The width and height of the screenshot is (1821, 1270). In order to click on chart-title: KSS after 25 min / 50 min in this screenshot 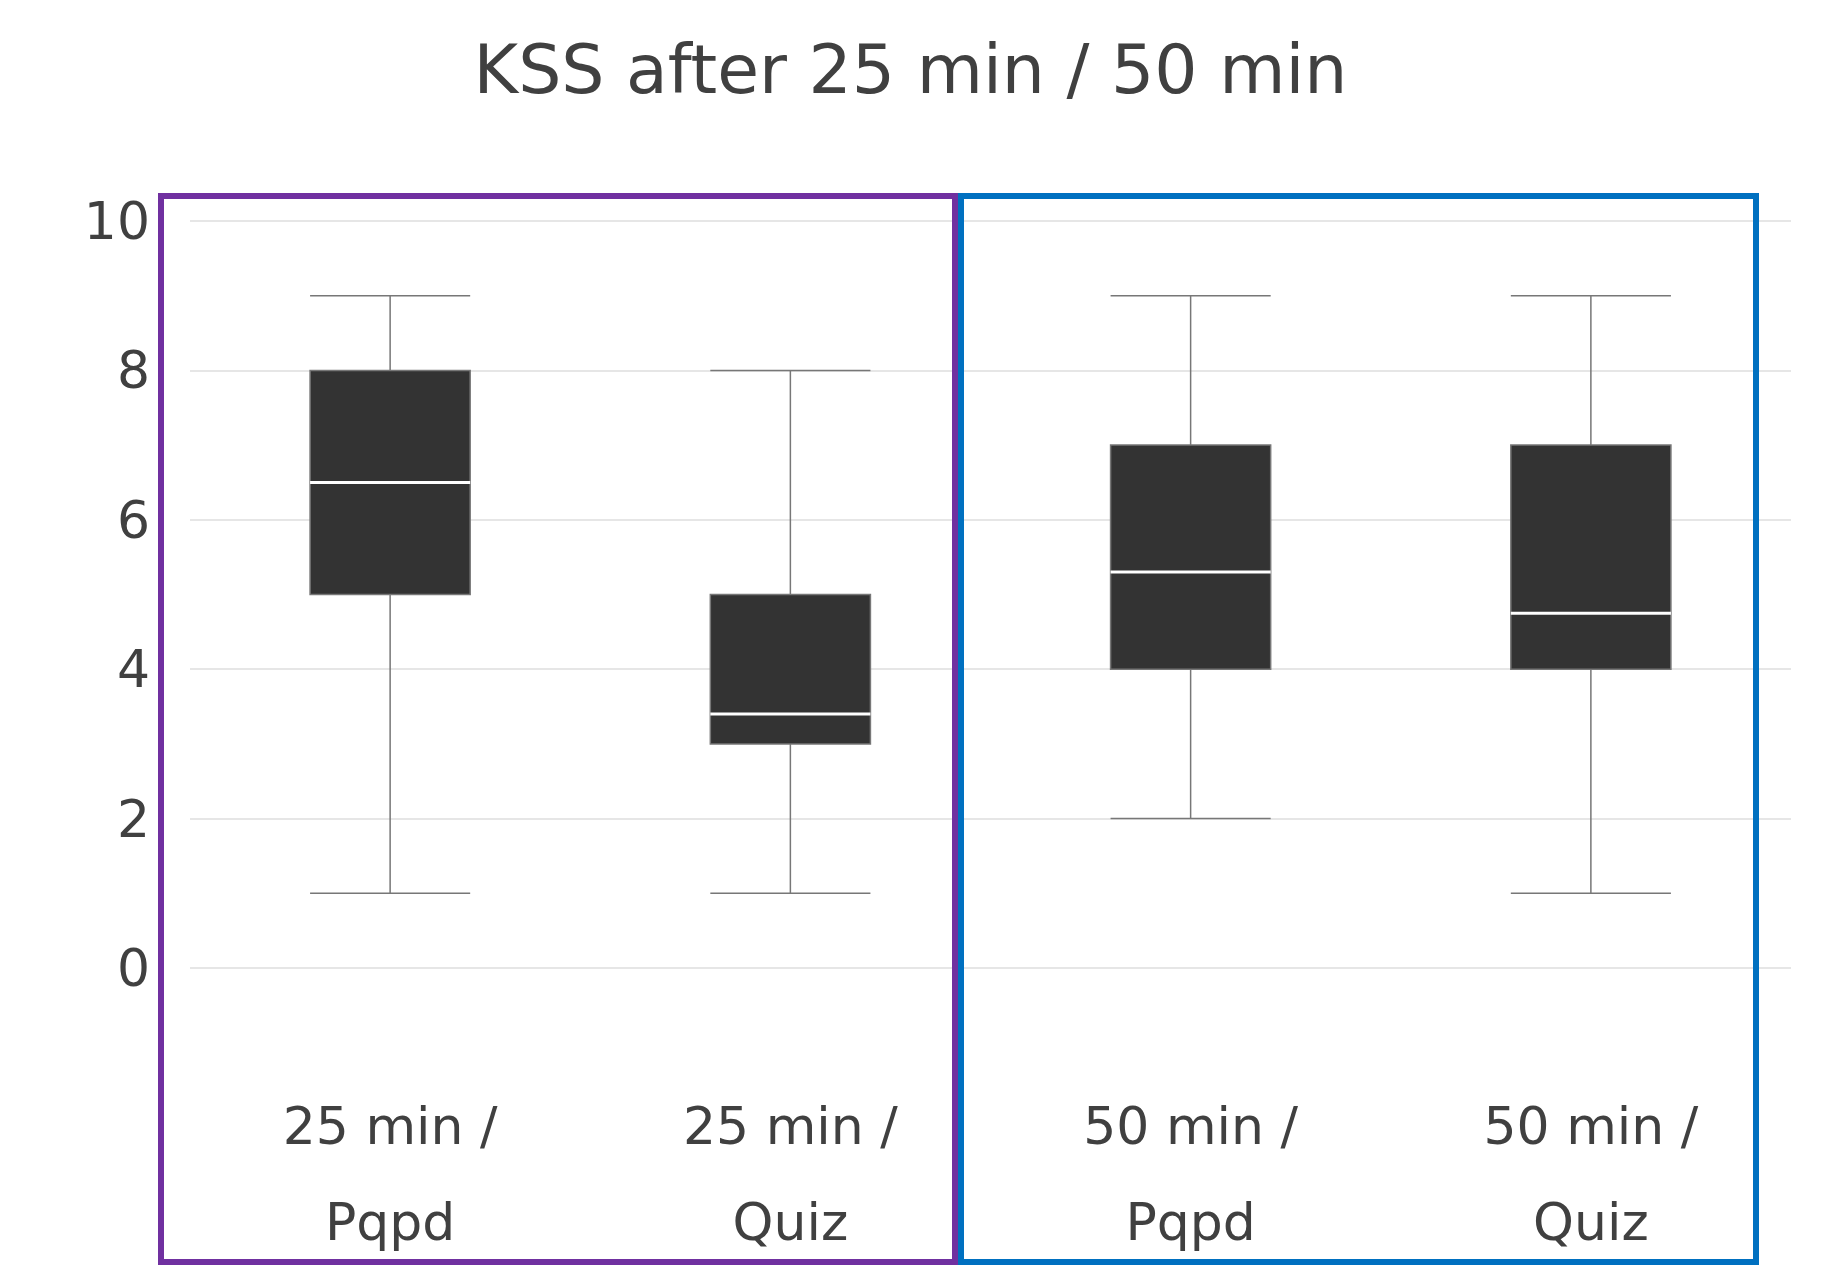, I will do `click(910, 69)`.